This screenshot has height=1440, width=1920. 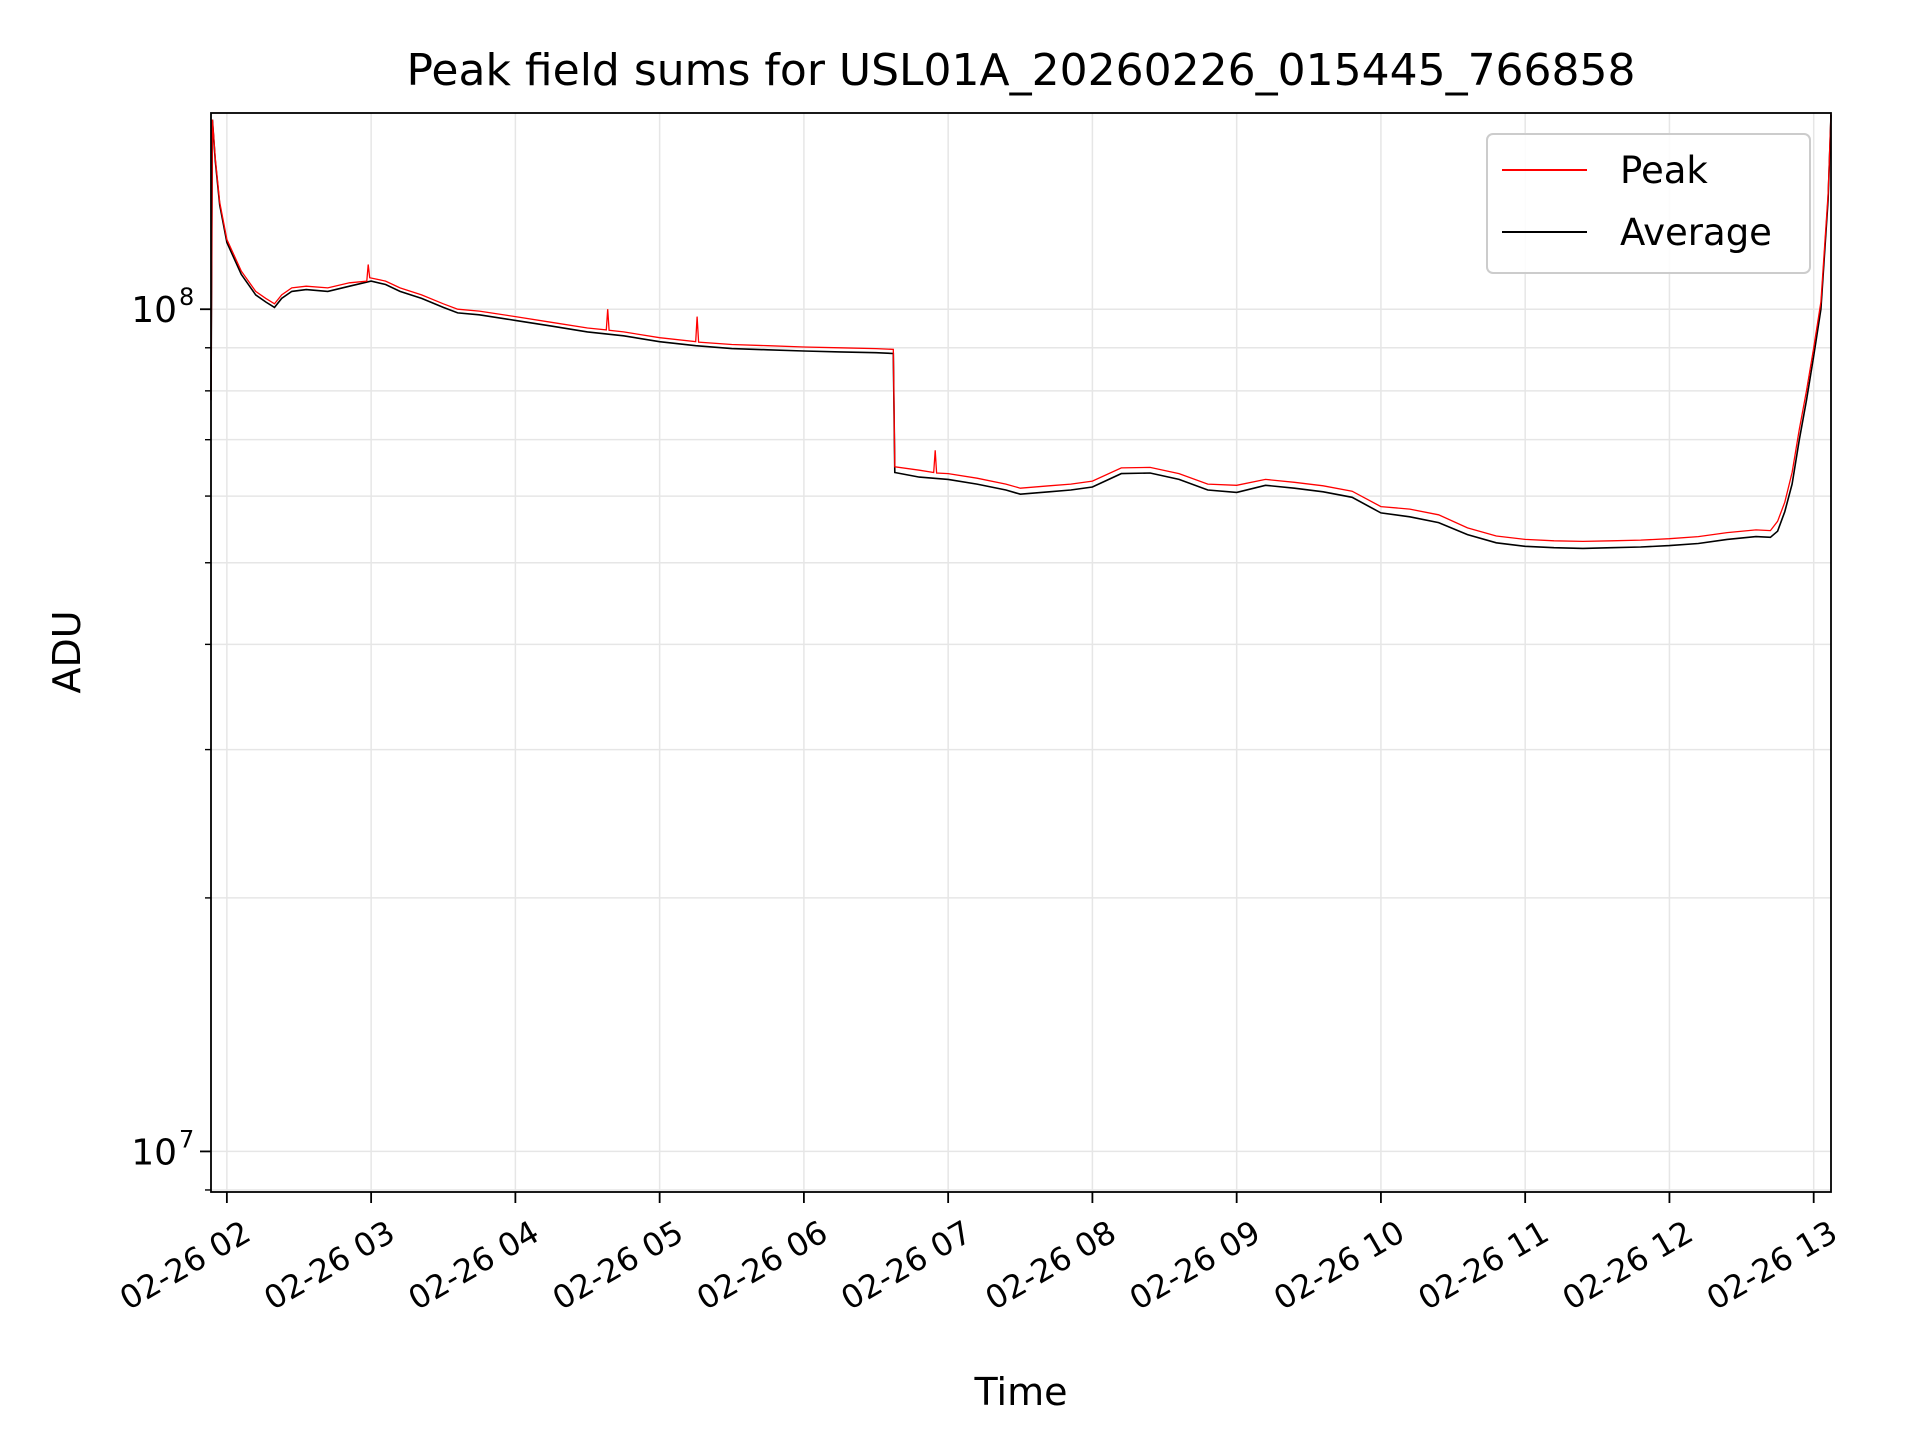 I want to click on y-tick-label-exponent: 8, so click(x=186, y=297).